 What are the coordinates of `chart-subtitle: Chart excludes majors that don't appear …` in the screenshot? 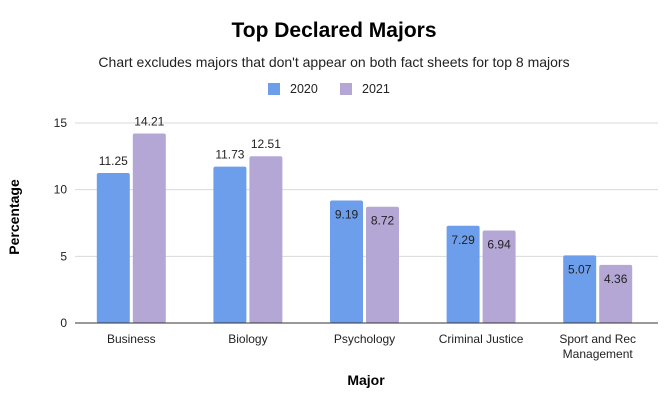 It's located at (333, 62).